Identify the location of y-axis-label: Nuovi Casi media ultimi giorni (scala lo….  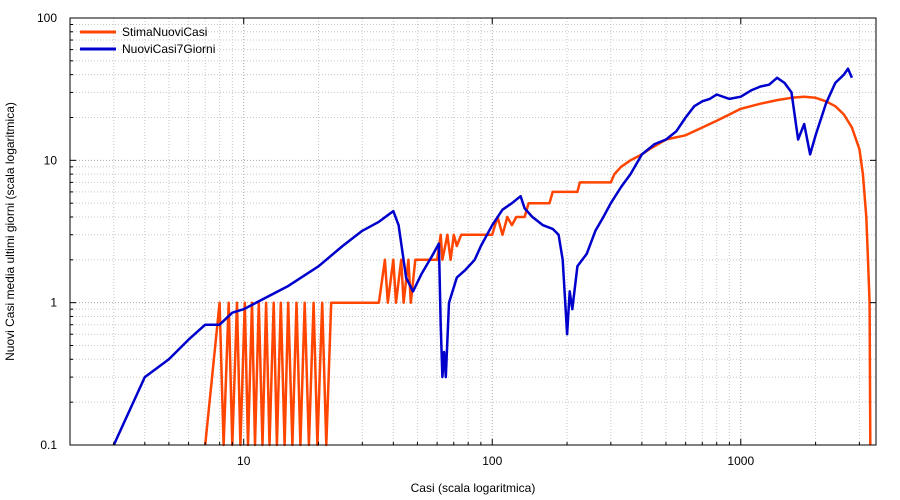
(10, 231).